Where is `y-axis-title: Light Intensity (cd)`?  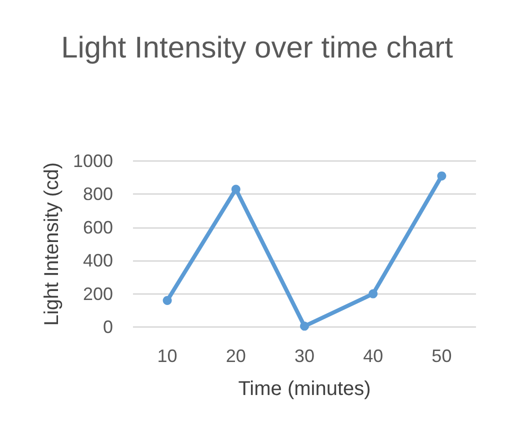 y-axis-title: Light Intensity (cd) is located at coordinates (52, 244).